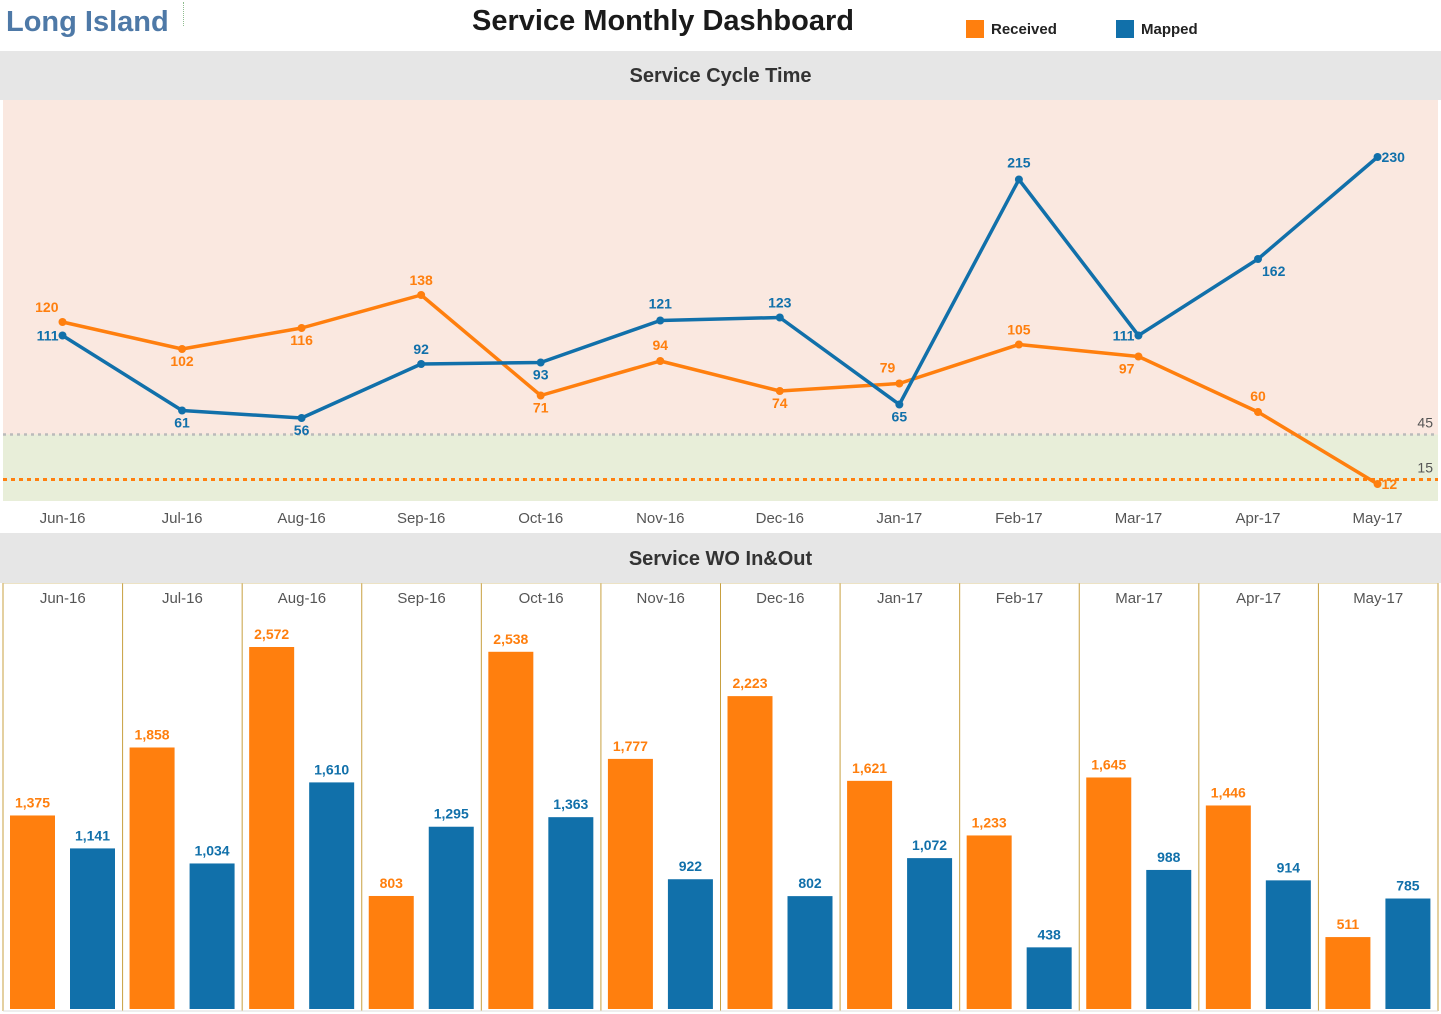  Describe the element at coordinates (32, 802) in the screenshot. I see `bar-label-received-jun-16: 1,375` at that location.